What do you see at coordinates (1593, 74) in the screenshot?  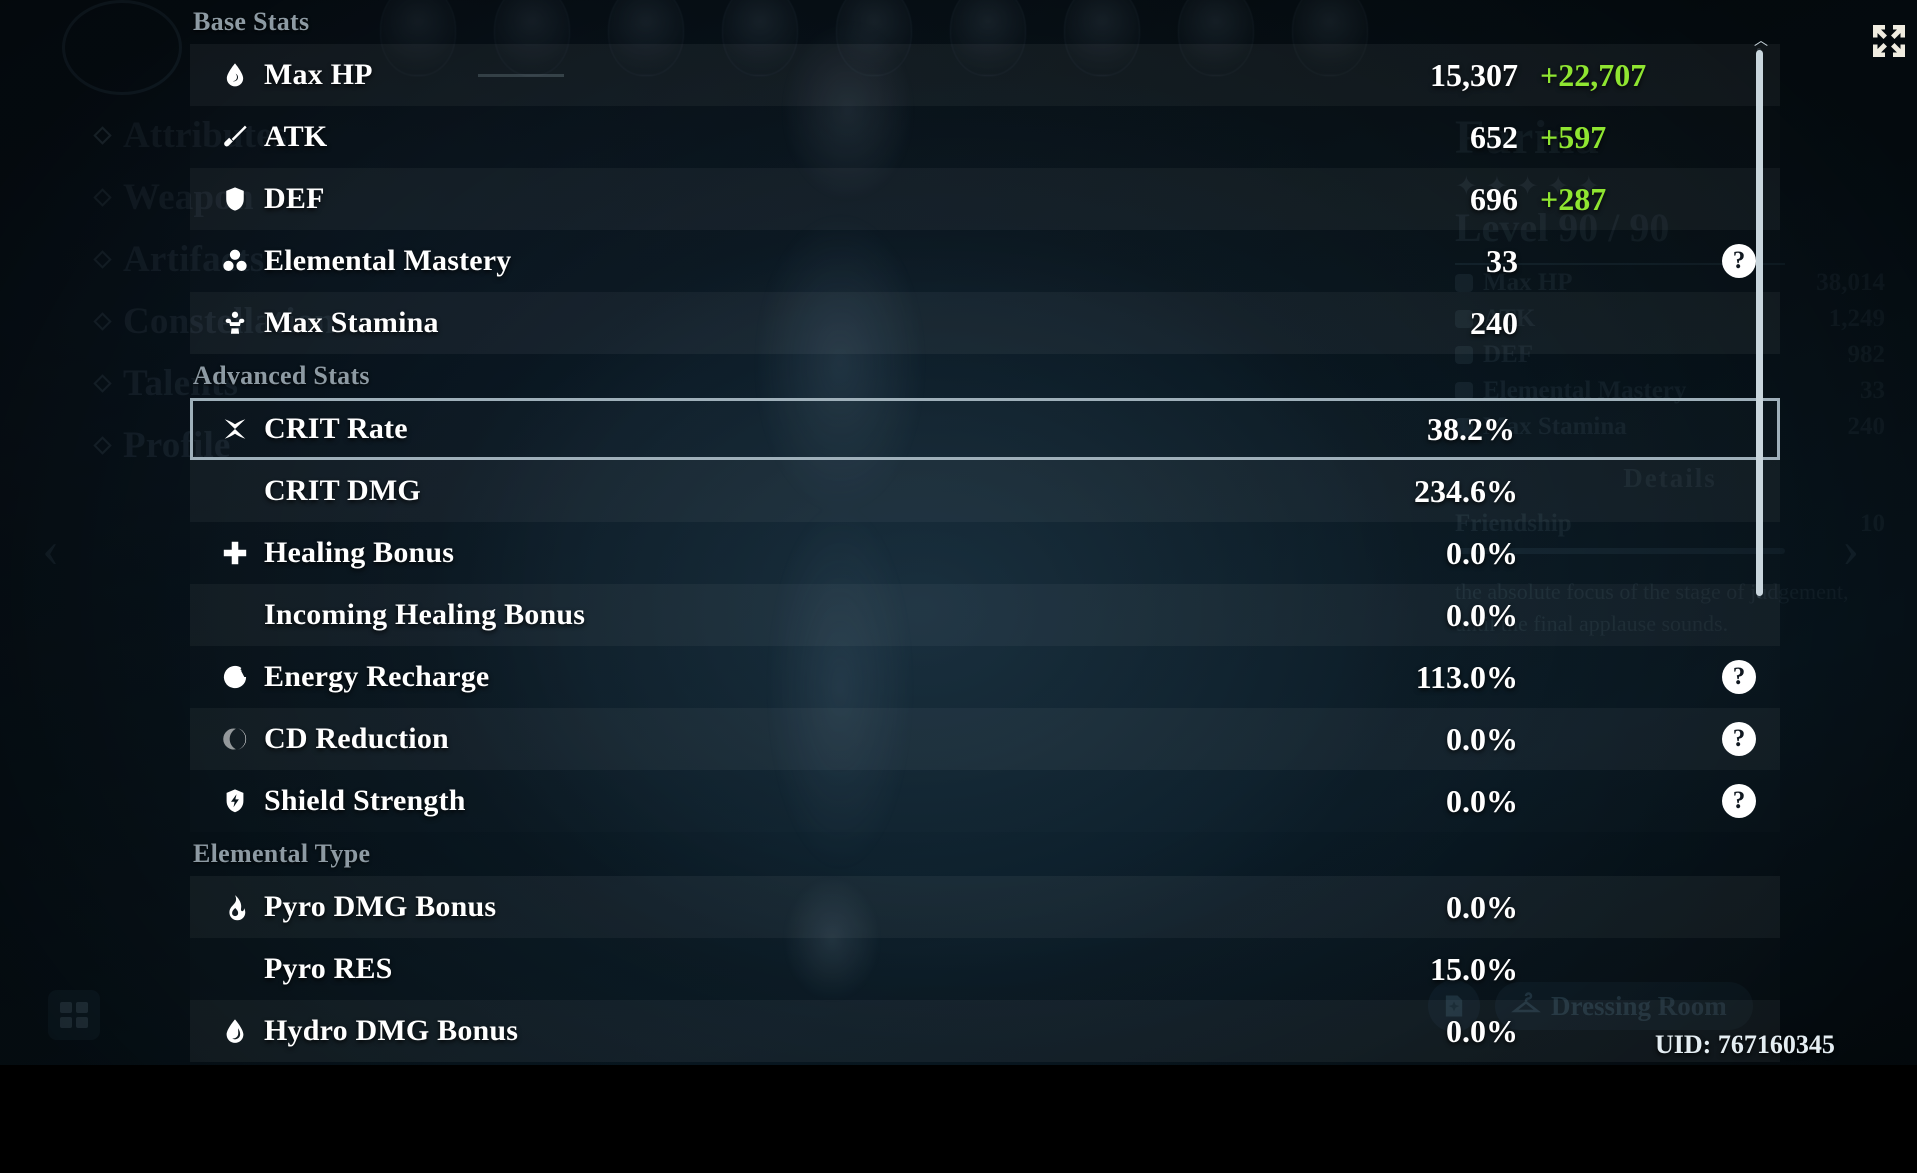 I see `stat-bonus-value: +22,707` at bounding box center [1593, 74].